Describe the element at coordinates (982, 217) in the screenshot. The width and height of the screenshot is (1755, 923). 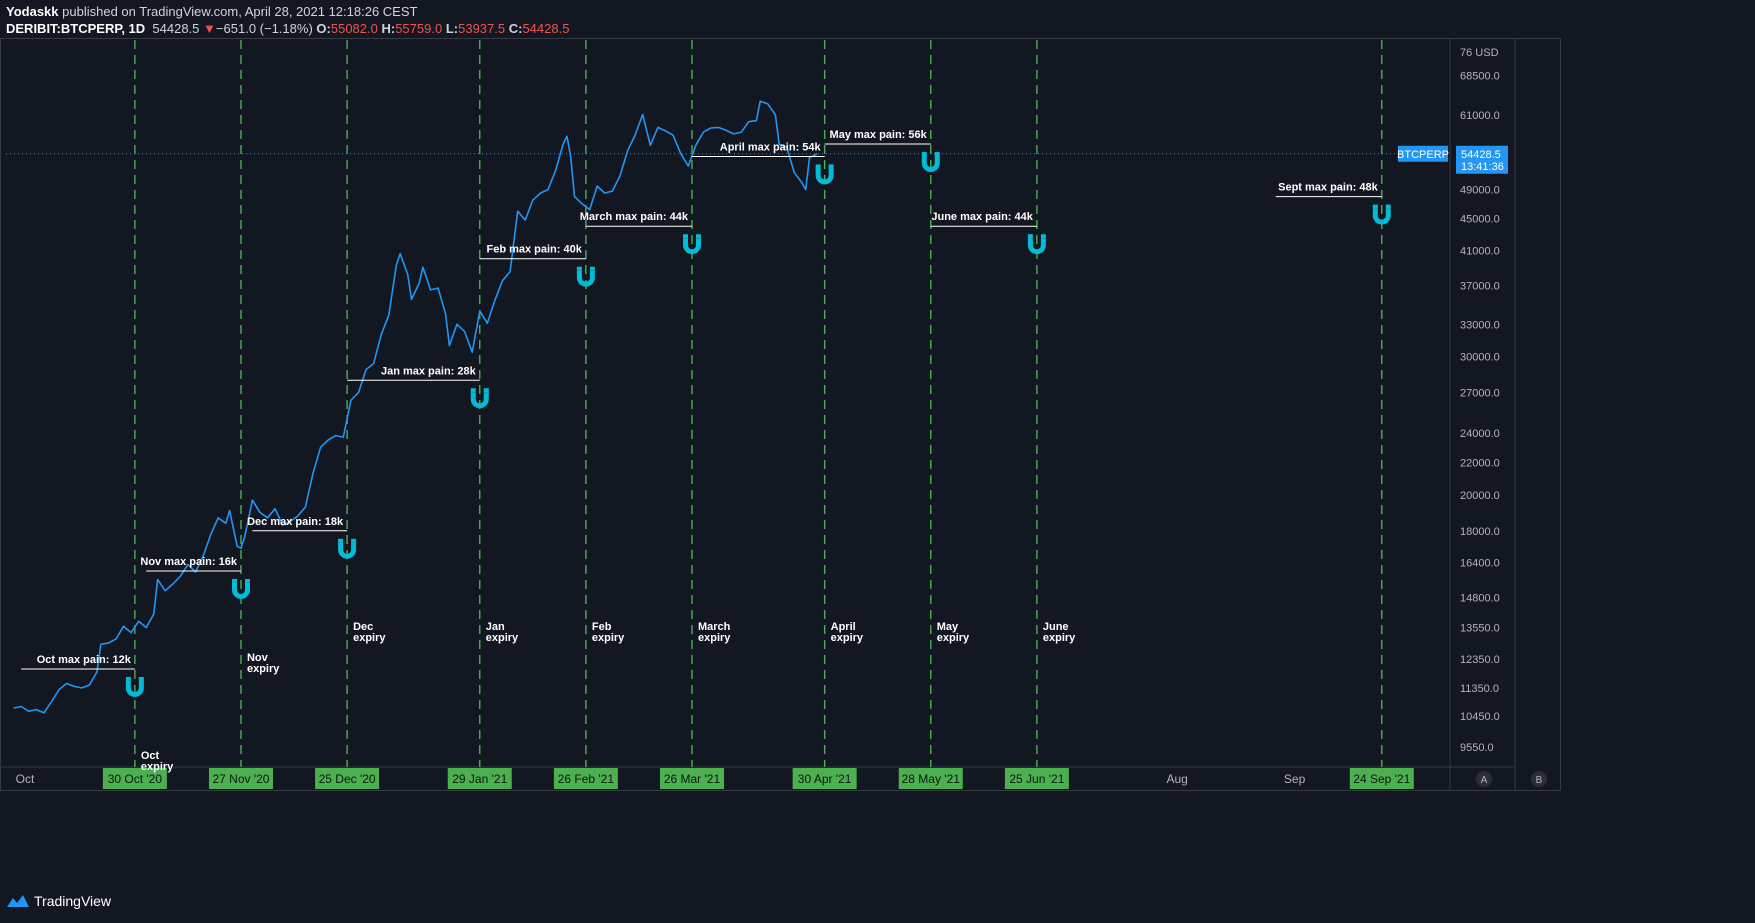
I see `max-pain-label: June max pain: 44k` at that location.